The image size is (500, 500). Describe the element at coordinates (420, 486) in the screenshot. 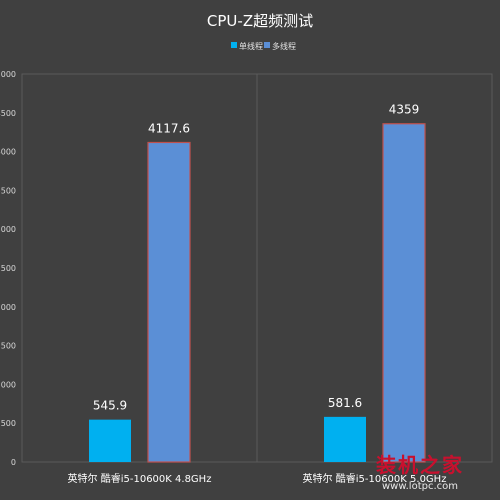

I see `watermark-site: www.lotpc.com` at that location.